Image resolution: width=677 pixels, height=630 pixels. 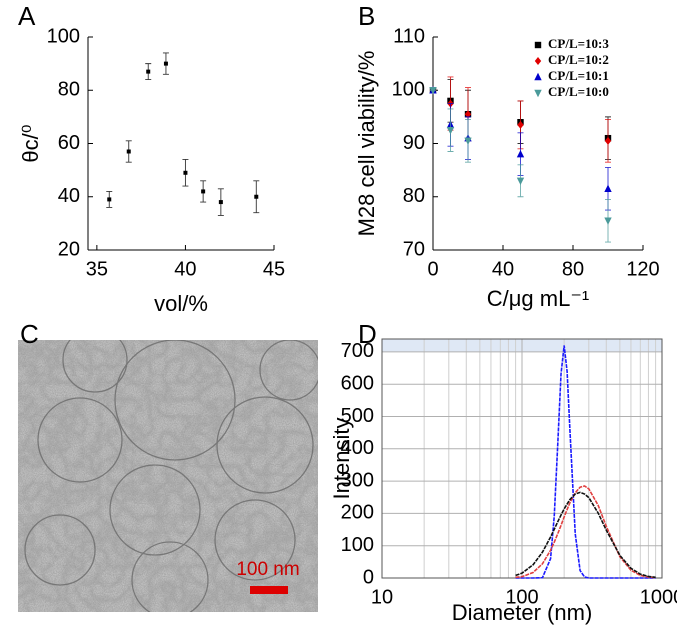 What do you see at coordinates (69, 143) in the screenshot?
I see `y-tick-label: 60` at bounding box center [69, 143].